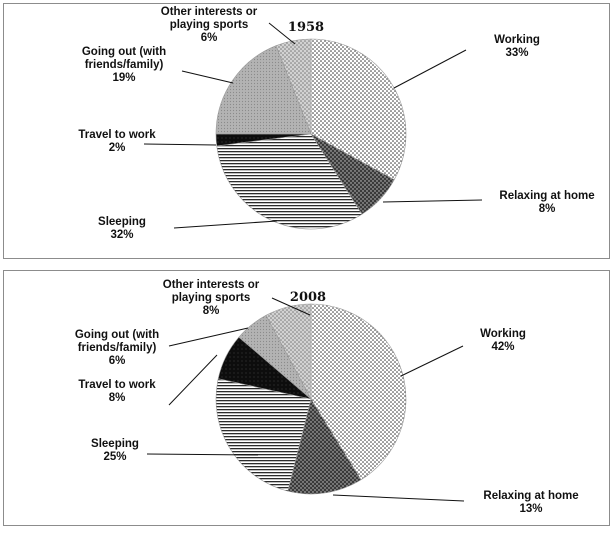 The width and height of the screenshot is (615, 538). I want to click on slice-label-working: Working 33%, so click(517, 46).